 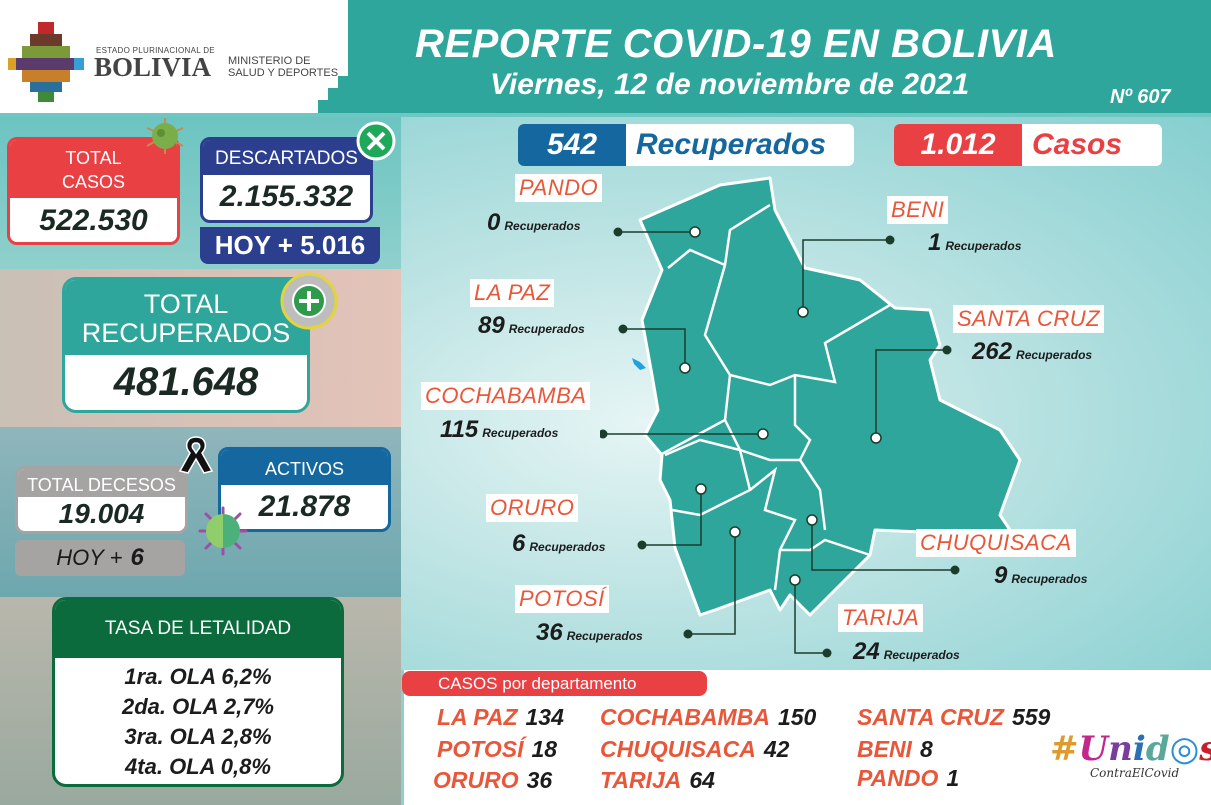 What do you see at coordinates (572, 145) in the screenshot?
I see `daily-recuperados-value: 542` at bounding box center [572, 145].